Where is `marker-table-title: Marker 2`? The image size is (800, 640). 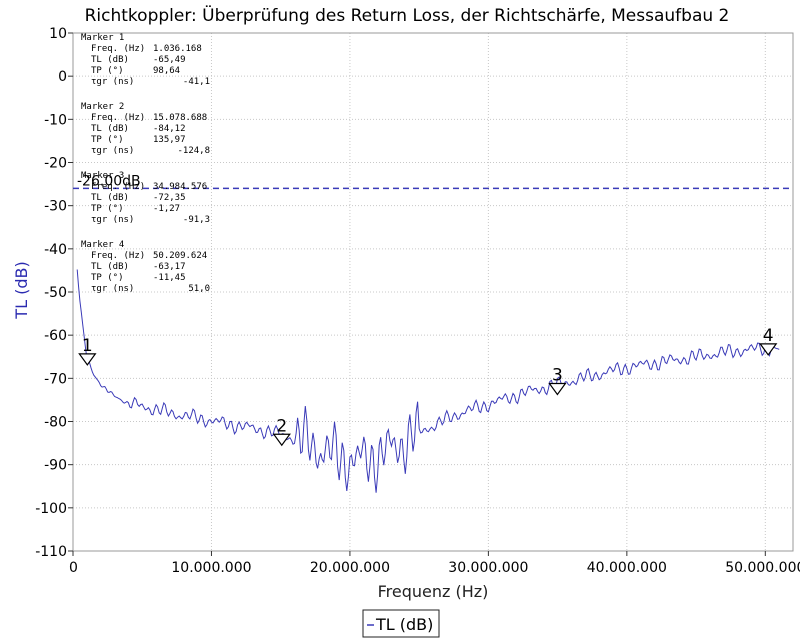 marker-table-title: Marker 2 is located at coordinates (102, 107).